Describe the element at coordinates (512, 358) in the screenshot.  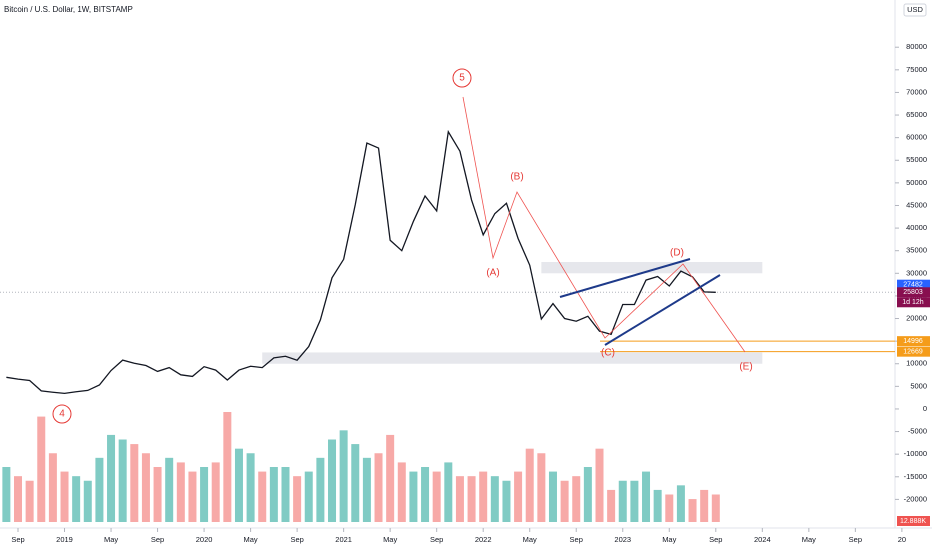
I see `zone` at that location.